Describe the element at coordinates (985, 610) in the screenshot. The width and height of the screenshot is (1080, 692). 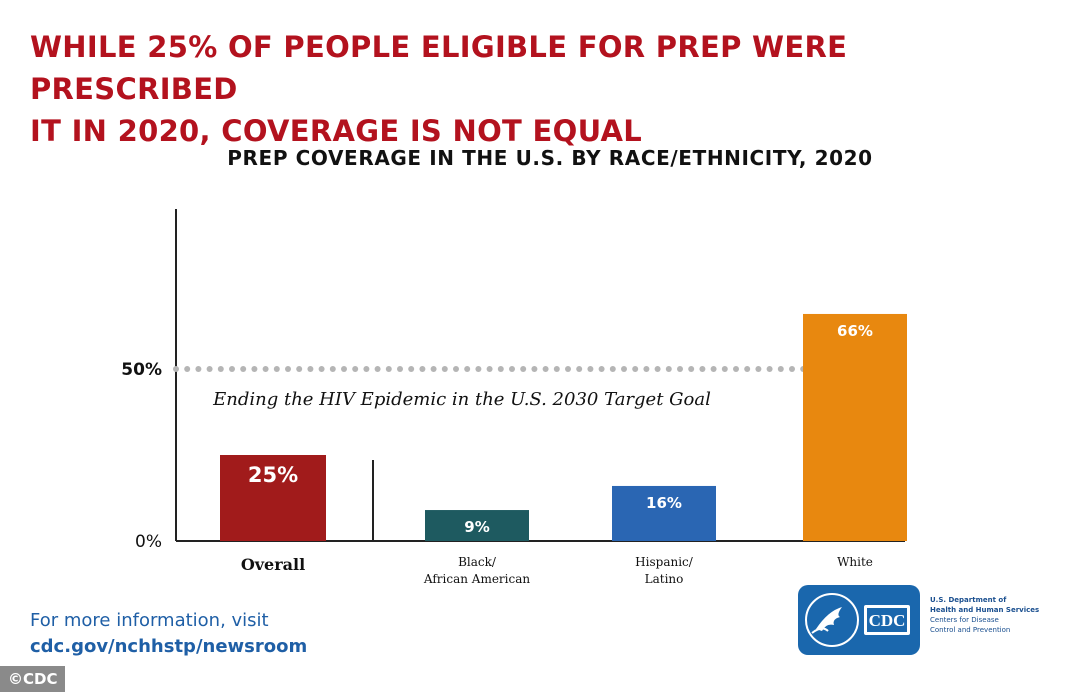
I see `hhs-line-2: Health and Human Services` at that location.